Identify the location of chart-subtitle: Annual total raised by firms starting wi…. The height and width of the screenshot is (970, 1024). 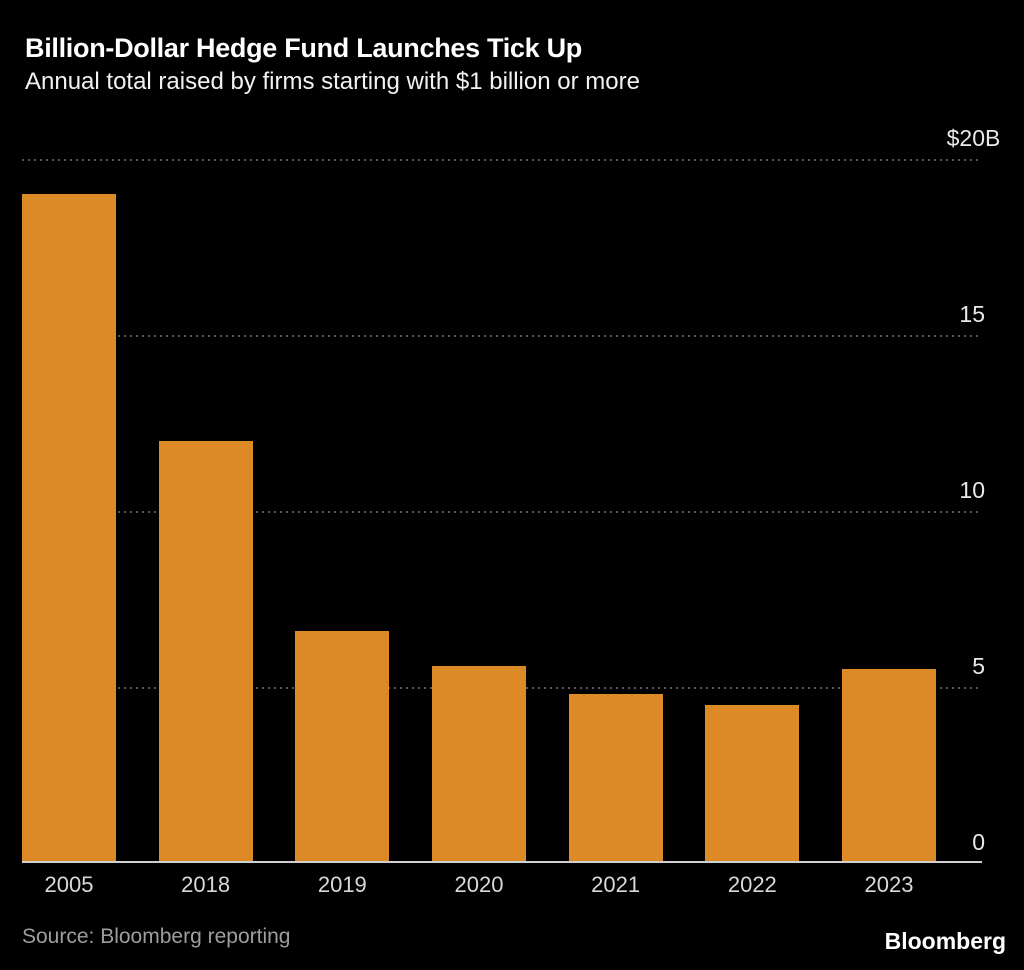
(332, 81).